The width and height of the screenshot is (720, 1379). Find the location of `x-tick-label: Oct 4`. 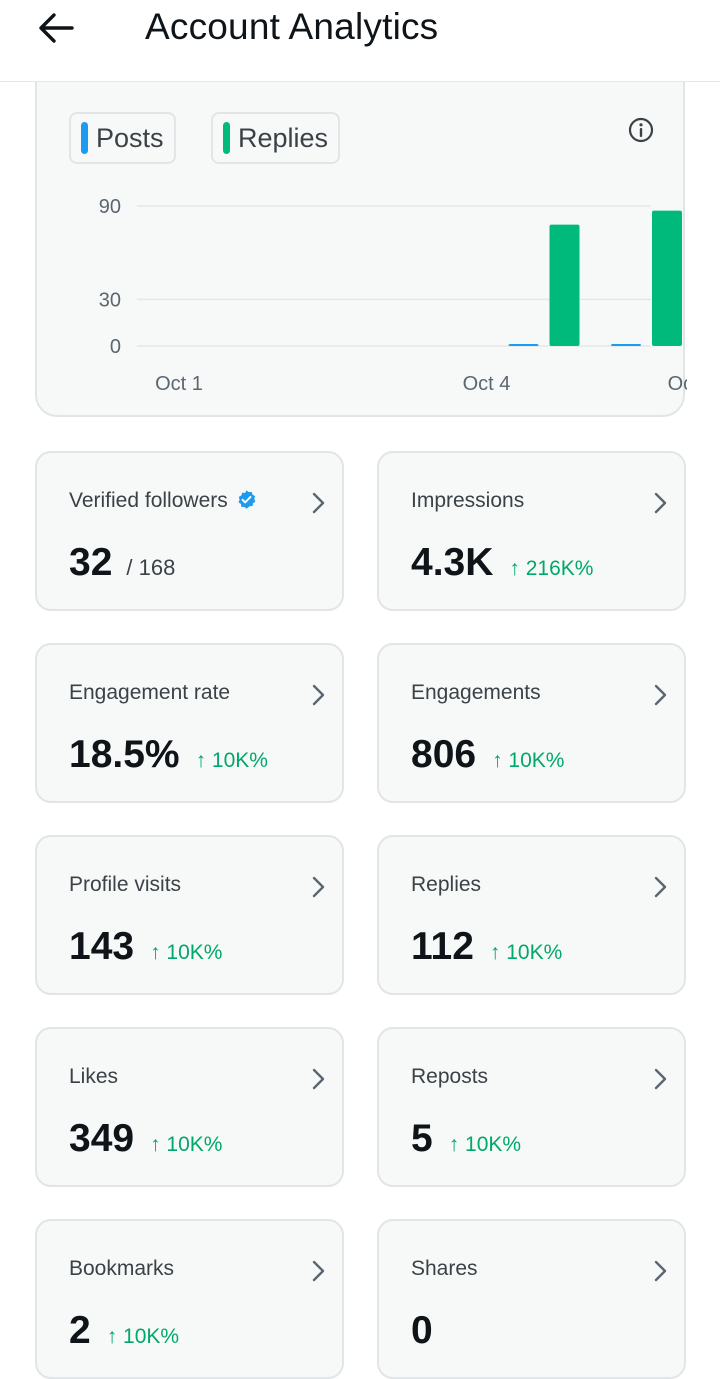

x-tick-label: Oct 4 is located at coordinates (487, 384).